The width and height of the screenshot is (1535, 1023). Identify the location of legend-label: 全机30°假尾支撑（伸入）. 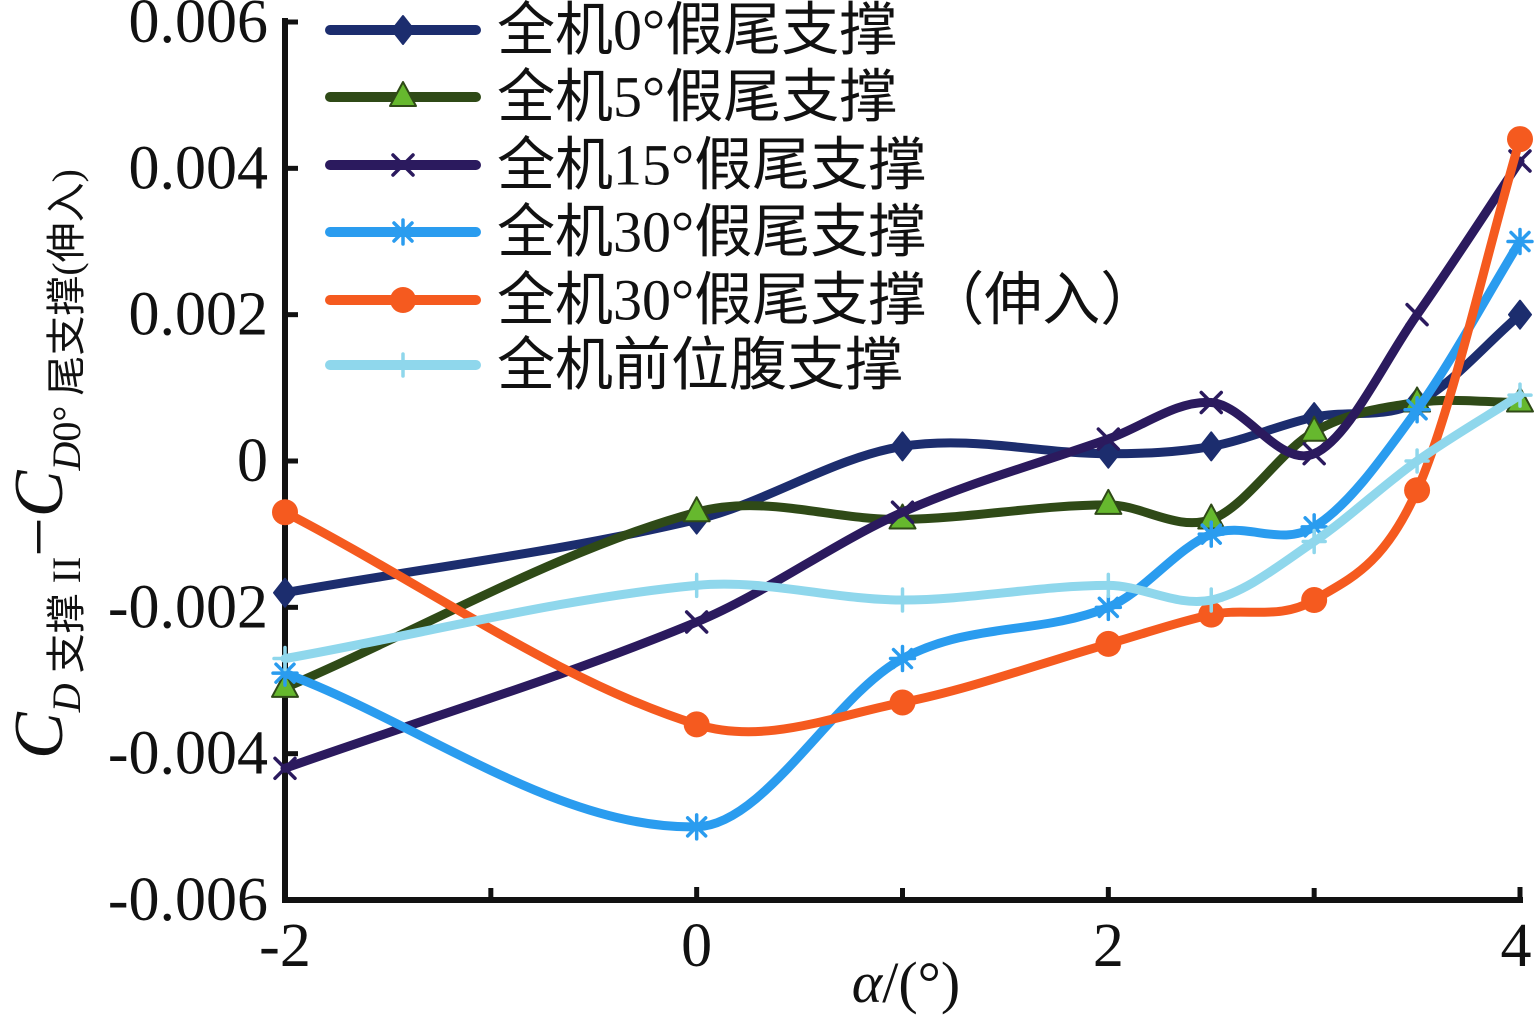
(827, 300).